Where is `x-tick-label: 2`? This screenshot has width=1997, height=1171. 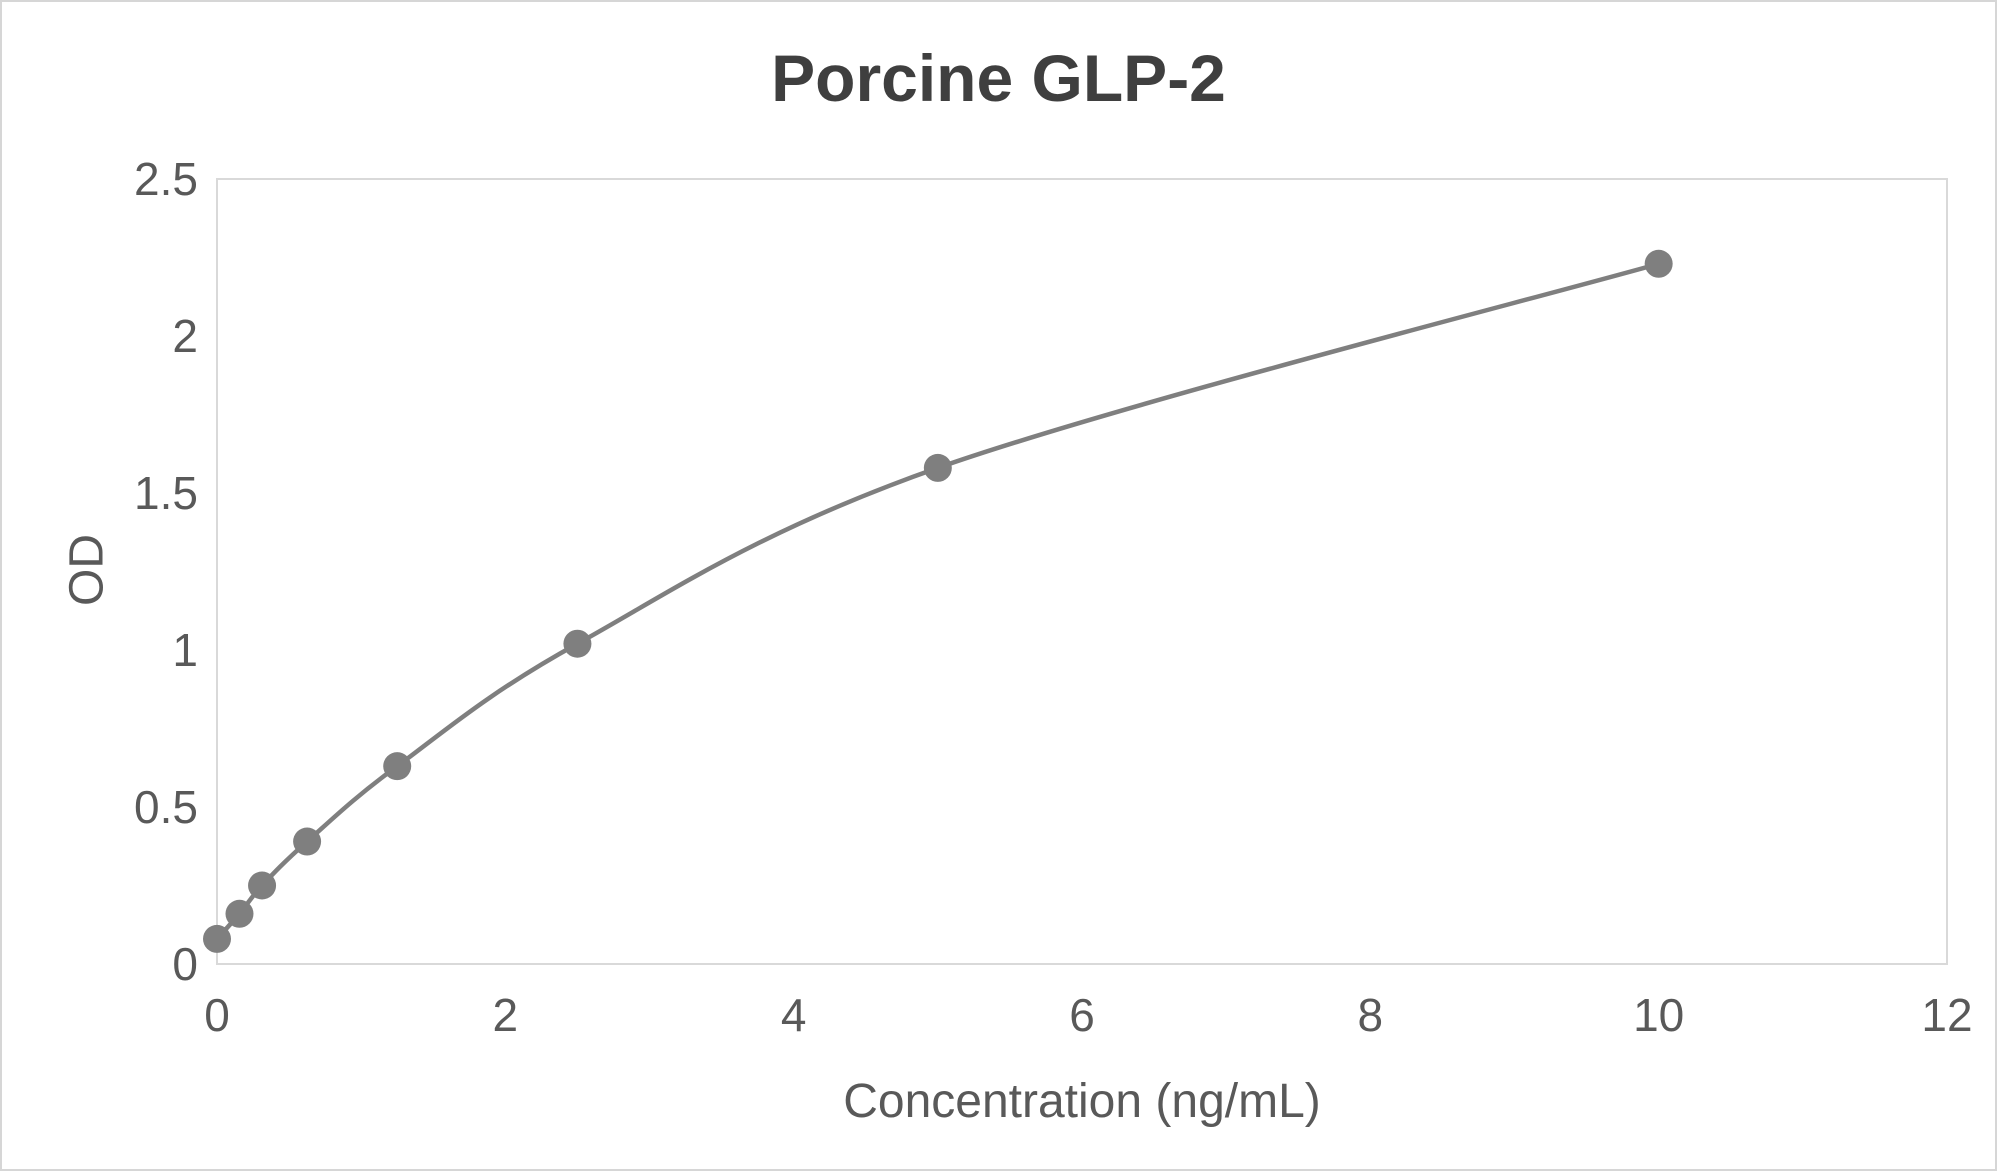 x-tick-label: 2 is located at coordinates (506, 1015).